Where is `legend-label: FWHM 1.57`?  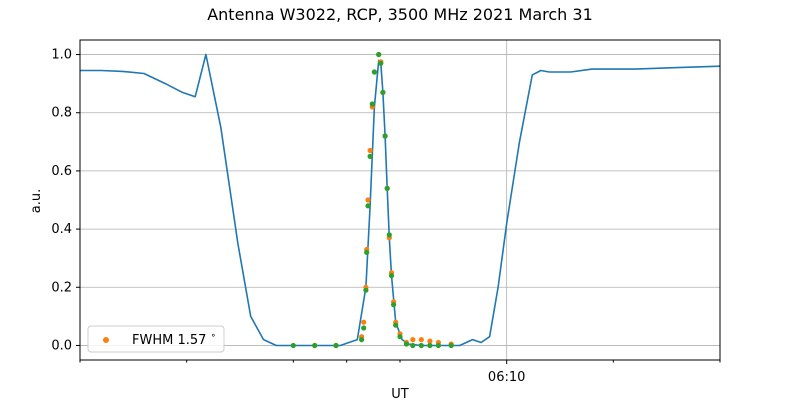 legend-label: FWHM 1.57 is located at coordinates (169, 340).